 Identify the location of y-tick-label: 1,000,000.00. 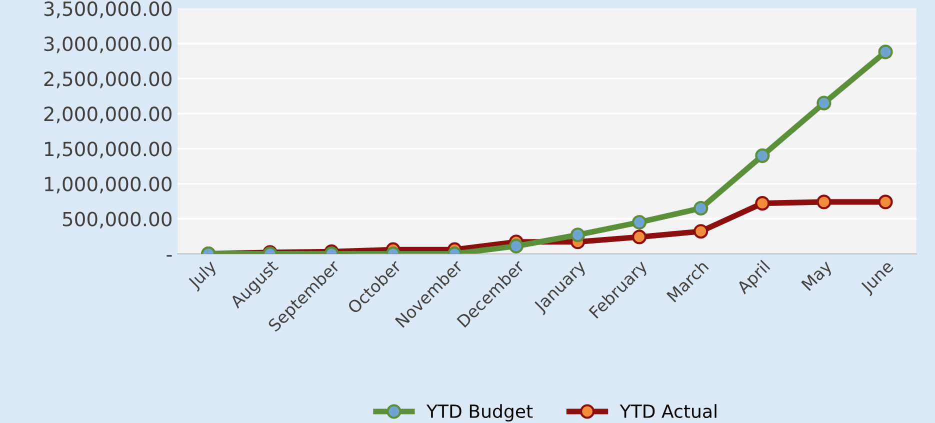
(108, 185).